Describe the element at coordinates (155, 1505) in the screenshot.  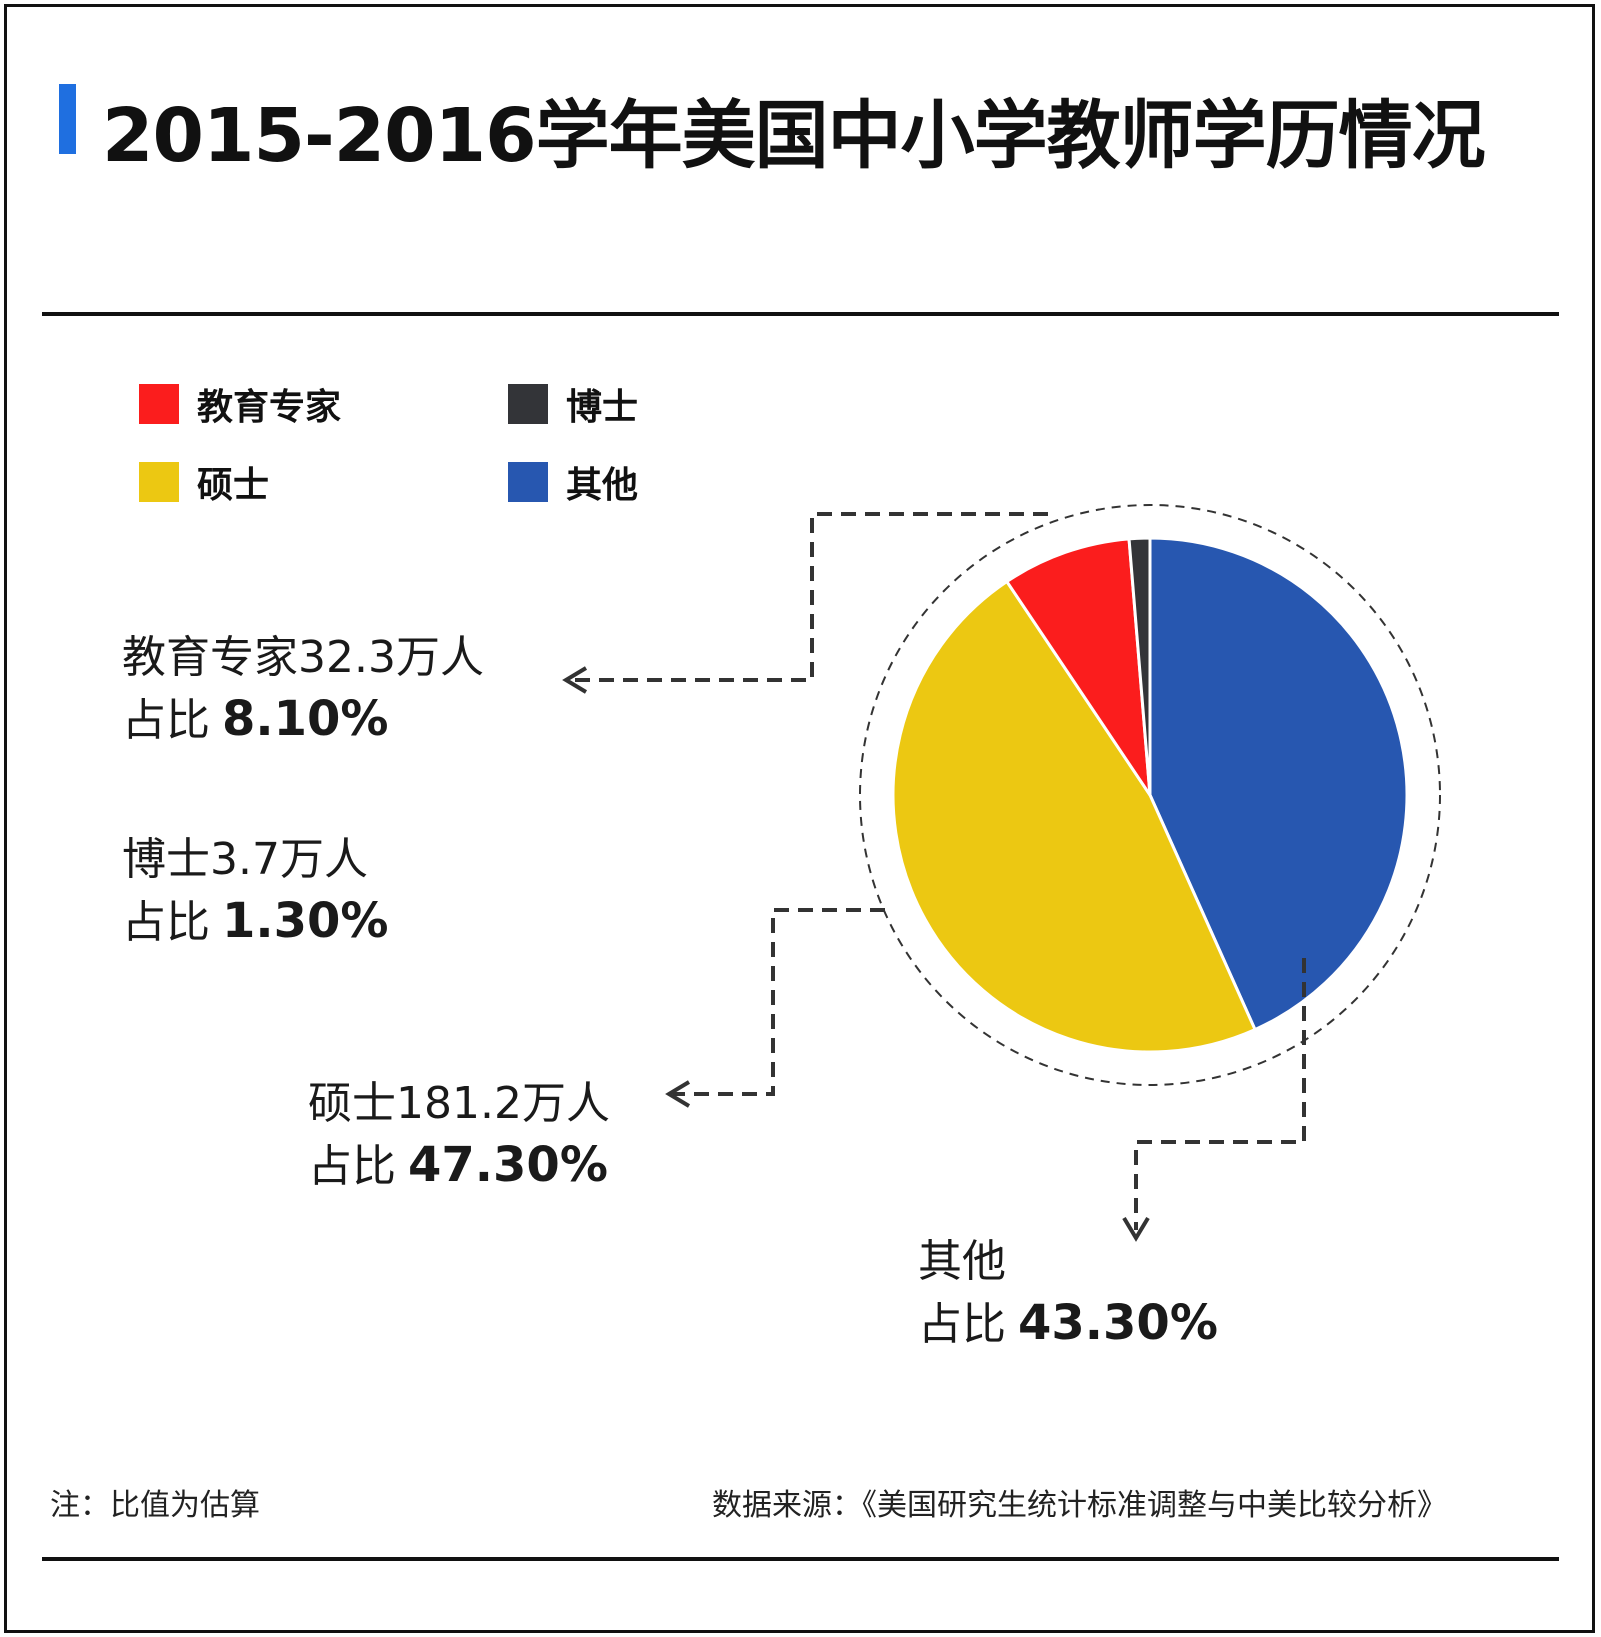
I see `footnote-estimate: 注：比值为估算` at that location.